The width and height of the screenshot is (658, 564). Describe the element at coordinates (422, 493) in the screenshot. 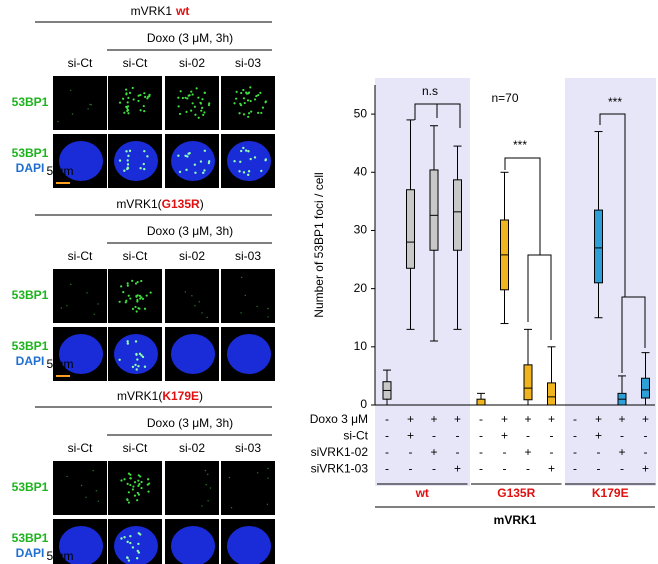

I see `group-label: wt` at that location.